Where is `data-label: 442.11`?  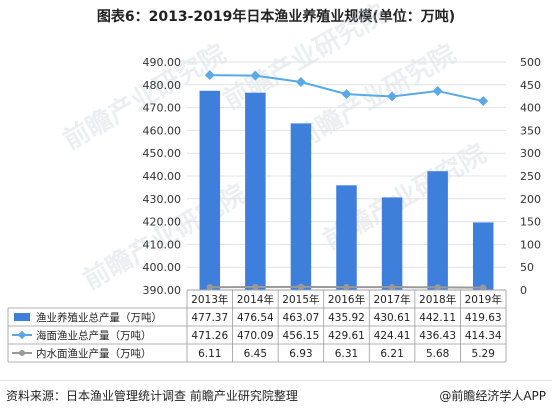
data-label: 442.11 is located at coordinates (437, 318).